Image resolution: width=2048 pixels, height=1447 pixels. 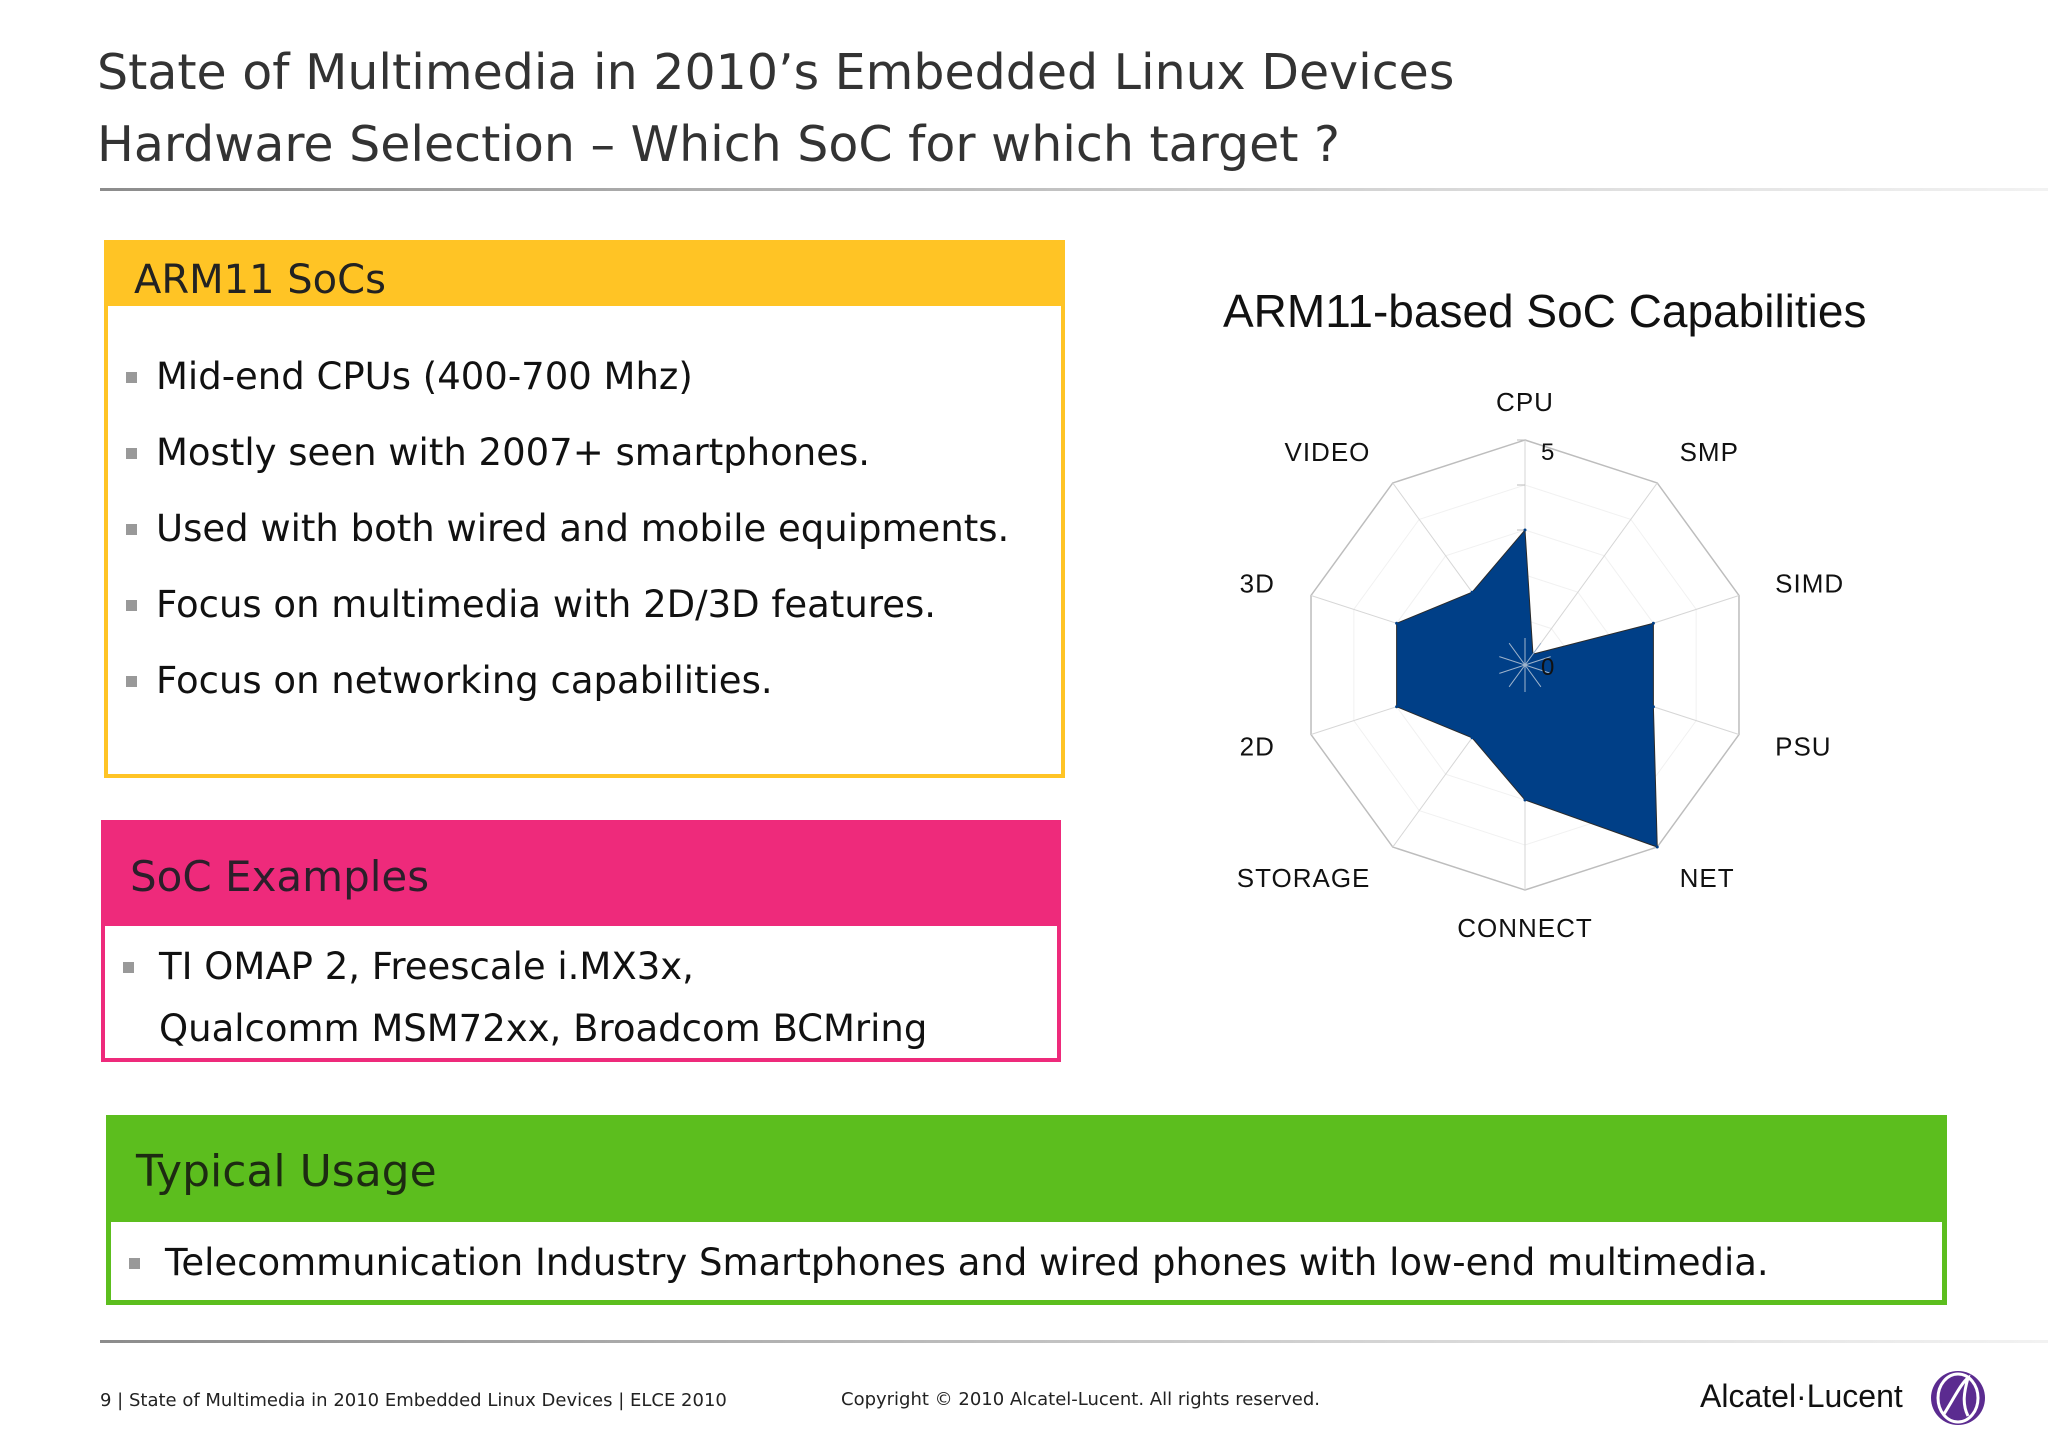 I want to click on typical-usage-header: Typical Usage, so click(x=1026, y=1171).